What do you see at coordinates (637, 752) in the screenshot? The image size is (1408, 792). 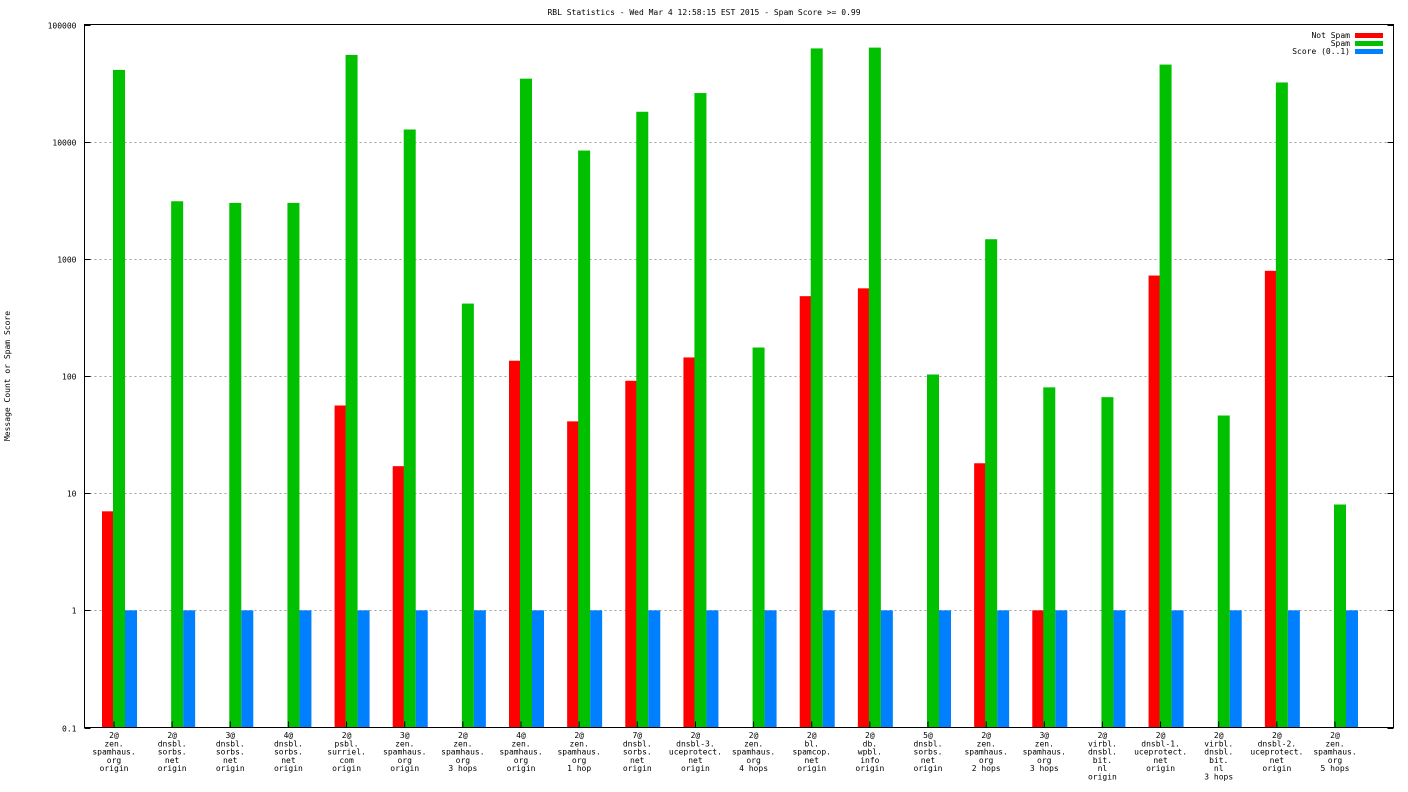 I see `x-tick-label-line: sorbs.` at bounding box center [637, 752].